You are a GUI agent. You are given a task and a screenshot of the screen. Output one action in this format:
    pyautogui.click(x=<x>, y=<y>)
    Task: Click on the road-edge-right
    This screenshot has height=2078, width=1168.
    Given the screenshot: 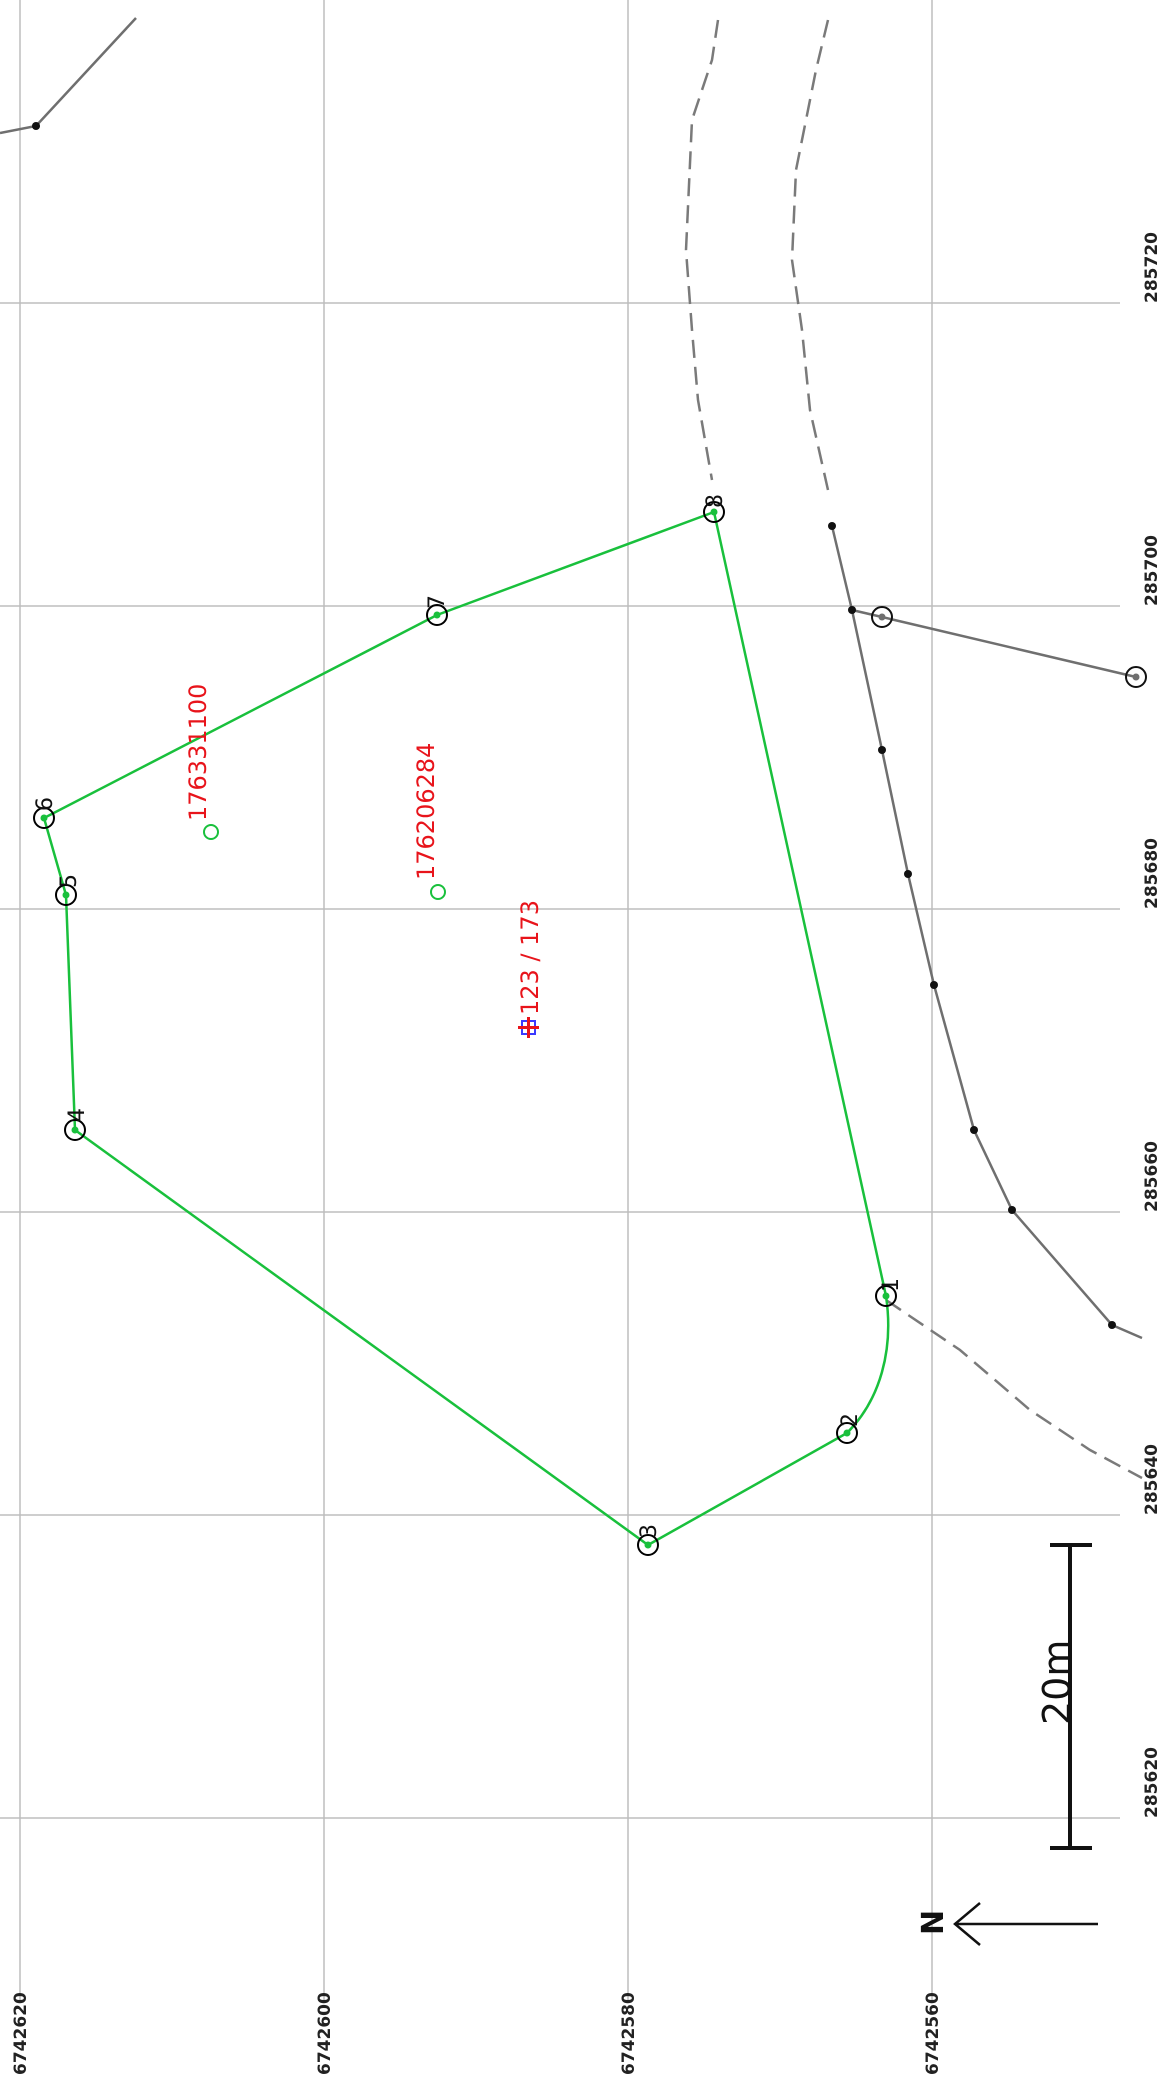 What is the action you would take?
    pyautogui.click(x=810, y=255)
    